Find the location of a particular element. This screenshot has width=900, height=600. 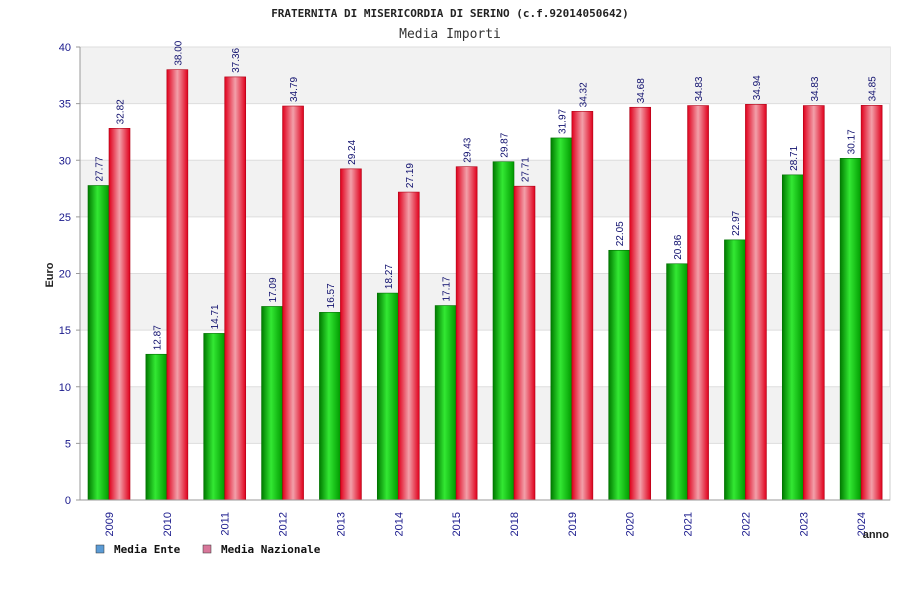

x-tick-label: 2024 is located at coordinates (862, 524).